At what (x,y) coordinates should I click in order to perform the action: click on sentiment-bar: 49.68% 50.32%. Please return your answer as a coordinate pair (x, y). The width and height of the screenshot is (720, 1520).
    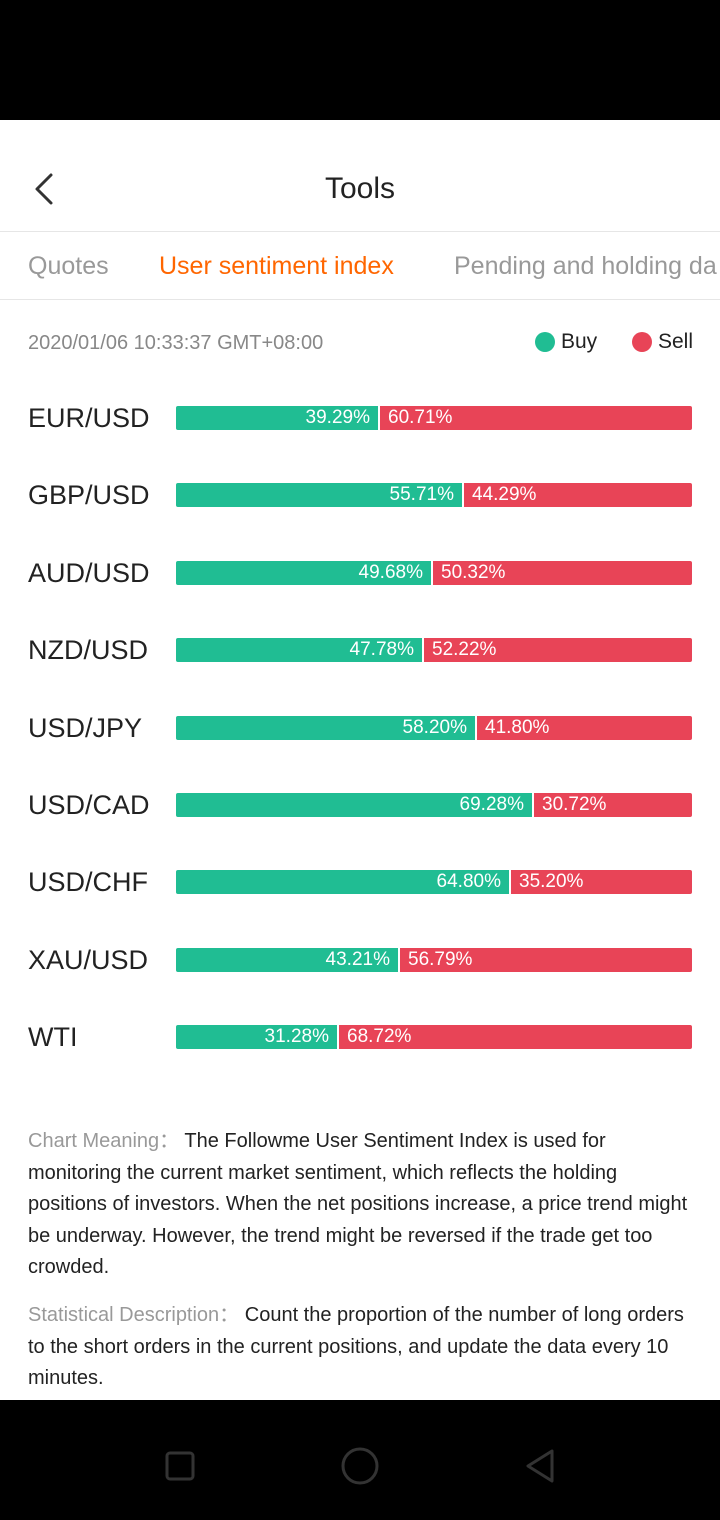
    Looking at the image, I should click on (434, 572).